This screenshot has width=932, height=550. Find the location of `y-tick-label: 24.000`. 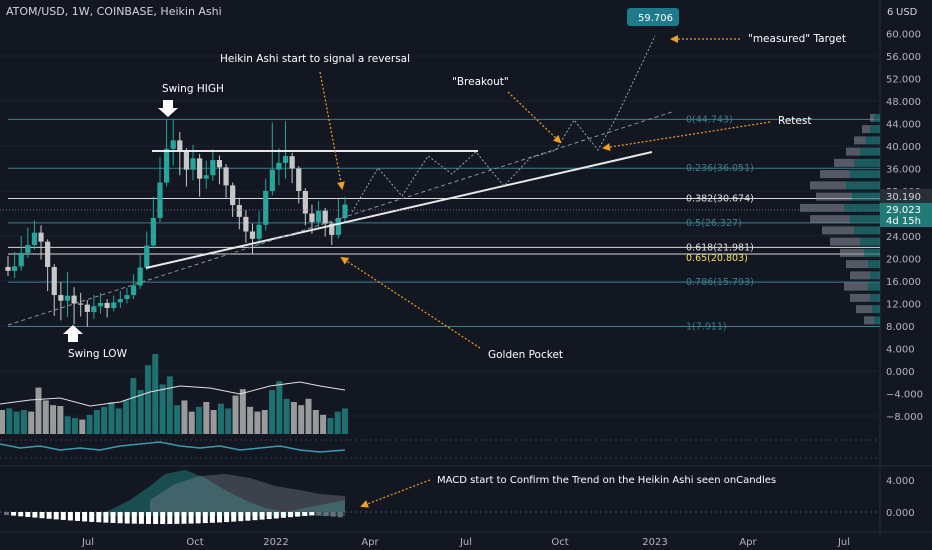

y-tick-label: 24.000 is located at coordinates (903, 237).